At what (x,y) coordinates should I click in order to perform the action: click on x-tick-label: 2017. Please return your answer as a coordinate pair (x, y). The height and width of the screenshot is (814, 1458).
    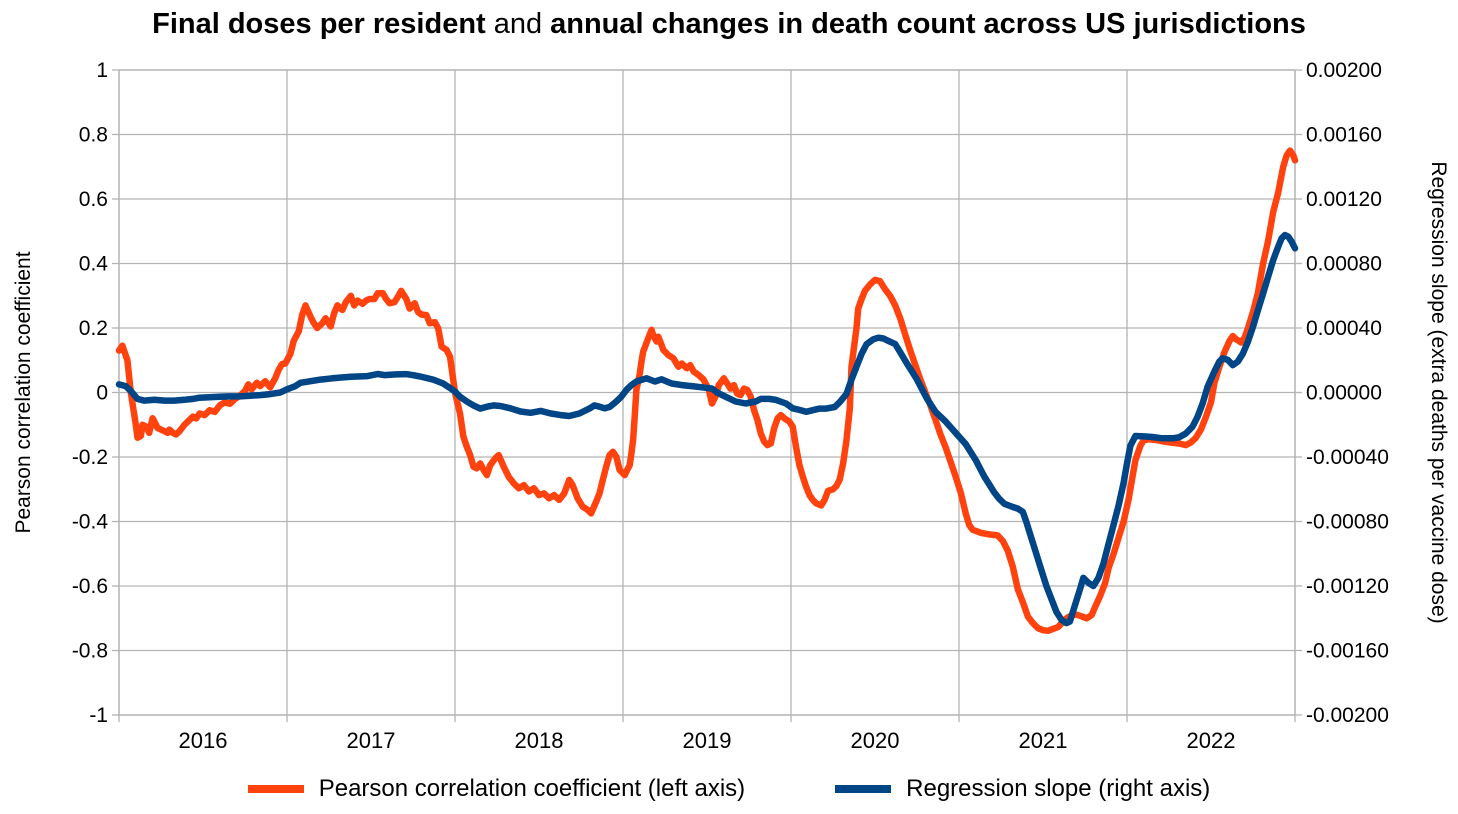
    Looking at the image, I should click on (371, 740).